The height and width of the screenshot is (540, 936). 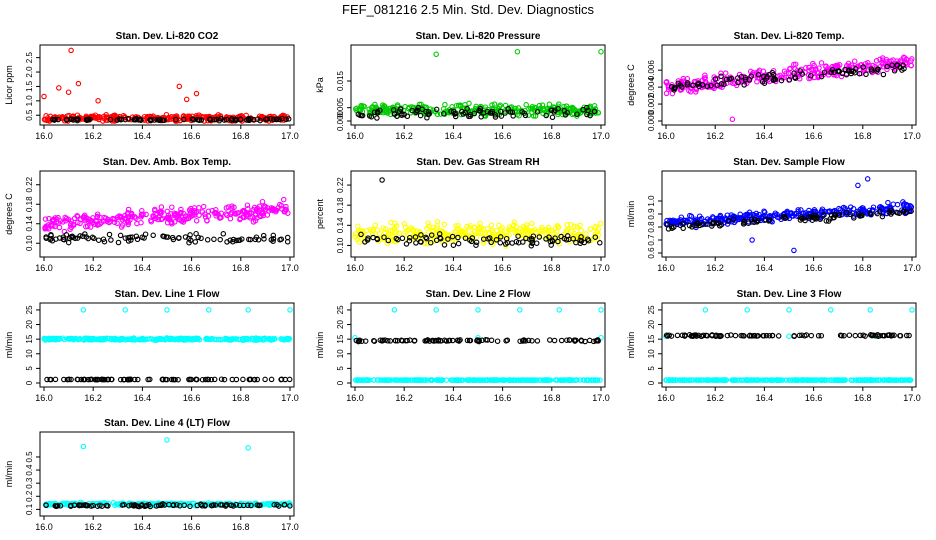 What do you see at coordinates (29, 483) in the screenshot?
I see `y-tick-label: 0.3` at bounding box center [29, 483].